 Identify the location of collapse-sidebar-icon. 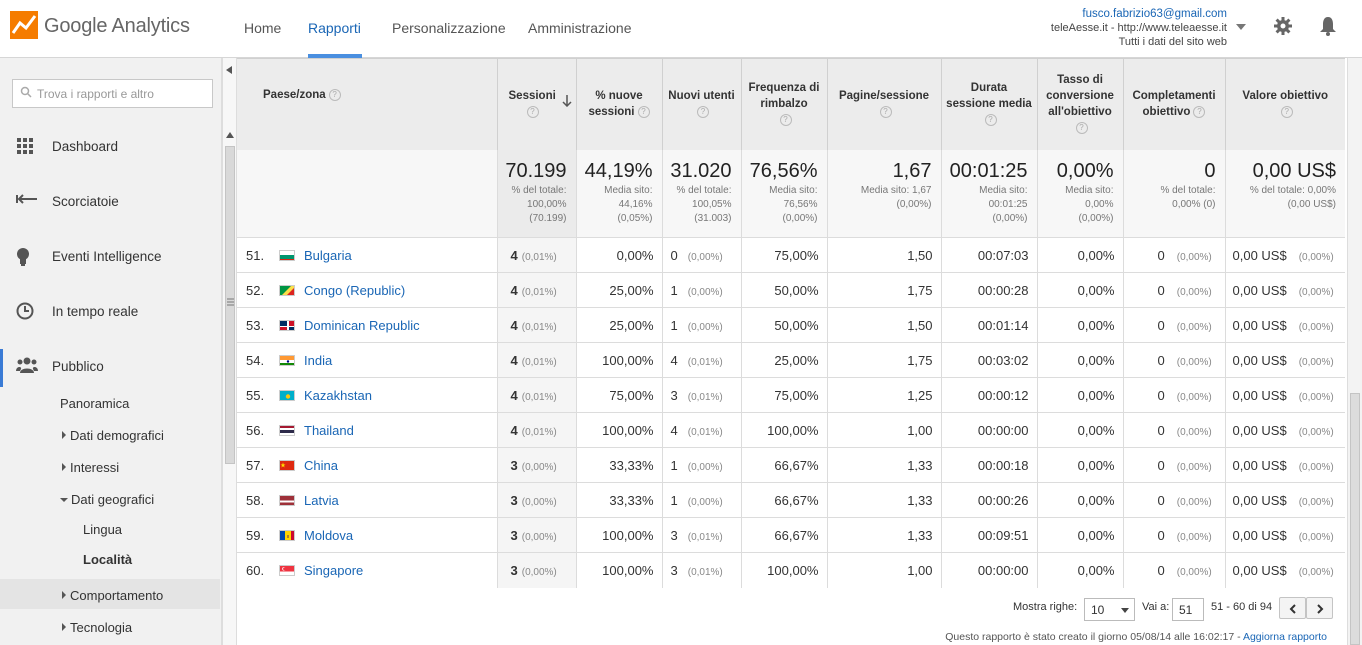
(230, 70).